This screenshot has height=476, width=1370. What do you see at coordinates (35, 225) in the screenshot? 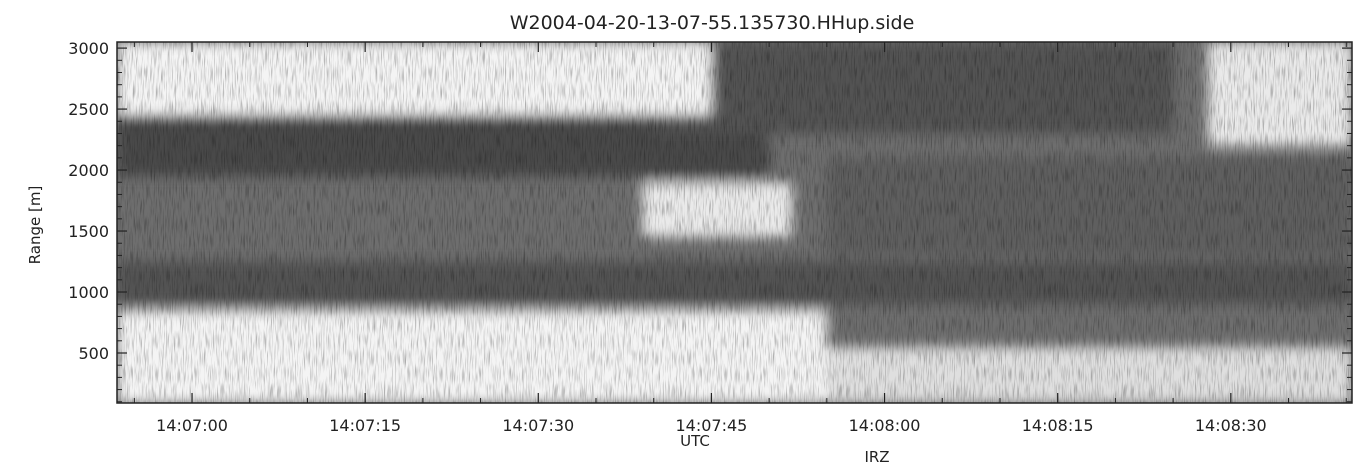
I see `y-axis-label: Range [m]` at bounding box center [35, 225].